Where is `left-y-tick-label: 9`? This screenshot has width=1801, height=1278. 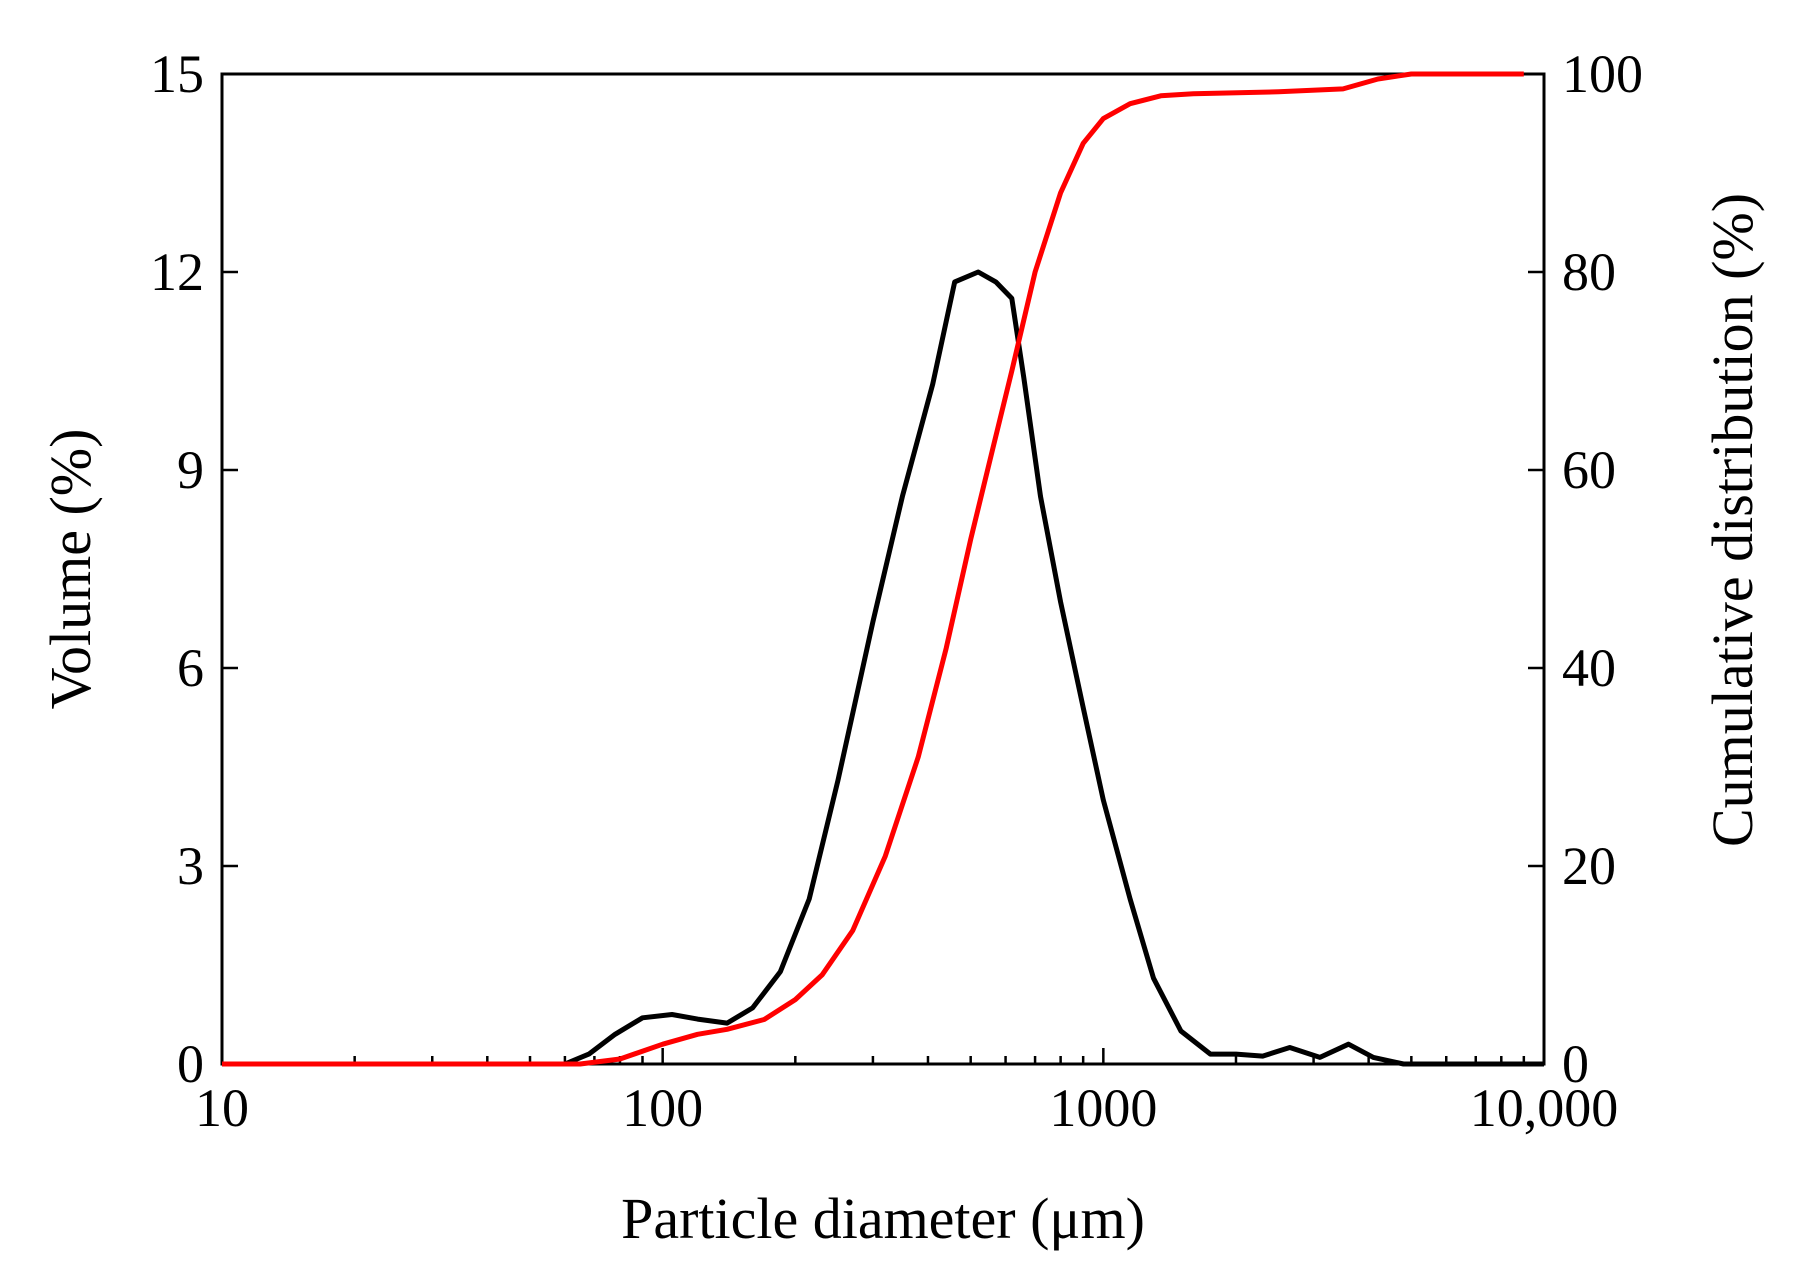 left-y-tick-label: 9 is located at coordinates (190, 470).